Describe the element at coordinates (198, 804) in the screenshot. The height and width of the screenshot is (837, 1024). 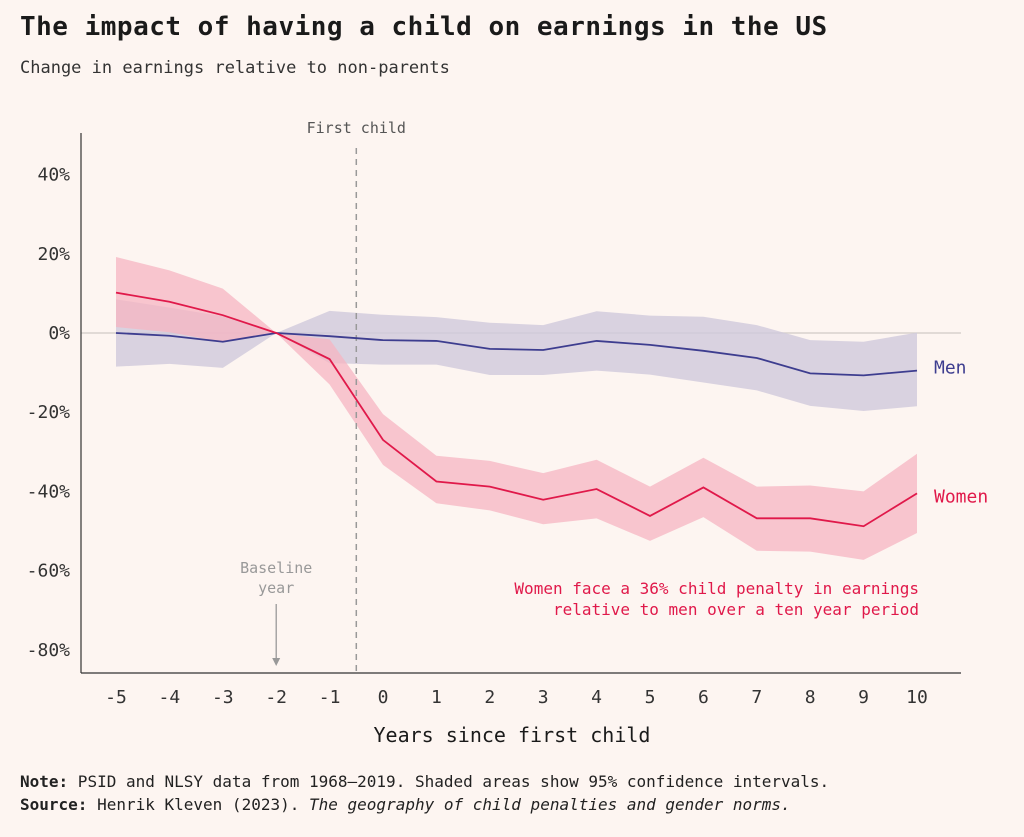
I see `source-text: Henrik Kleven (2023).` at that location.